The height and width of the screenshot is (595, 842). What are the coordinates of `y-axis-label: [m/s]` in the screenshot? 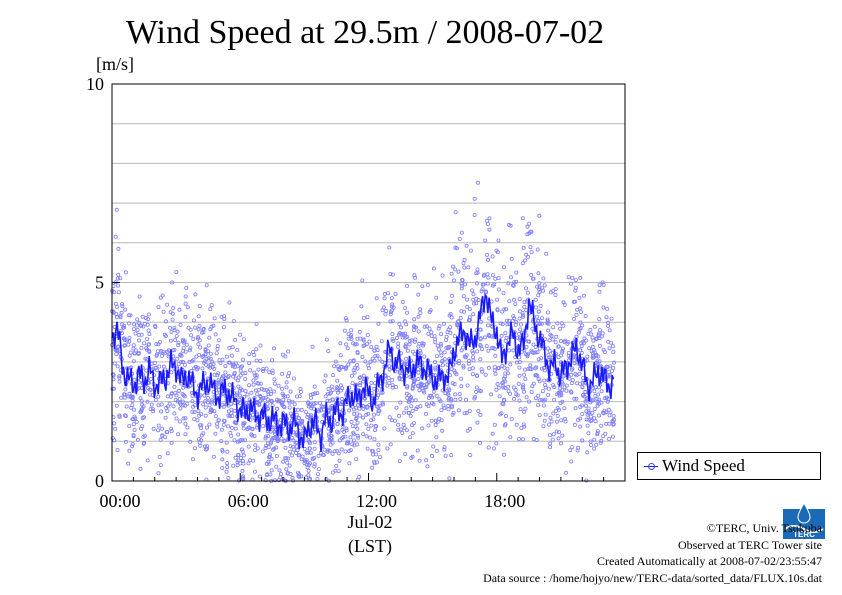 It's located at (115, 64).